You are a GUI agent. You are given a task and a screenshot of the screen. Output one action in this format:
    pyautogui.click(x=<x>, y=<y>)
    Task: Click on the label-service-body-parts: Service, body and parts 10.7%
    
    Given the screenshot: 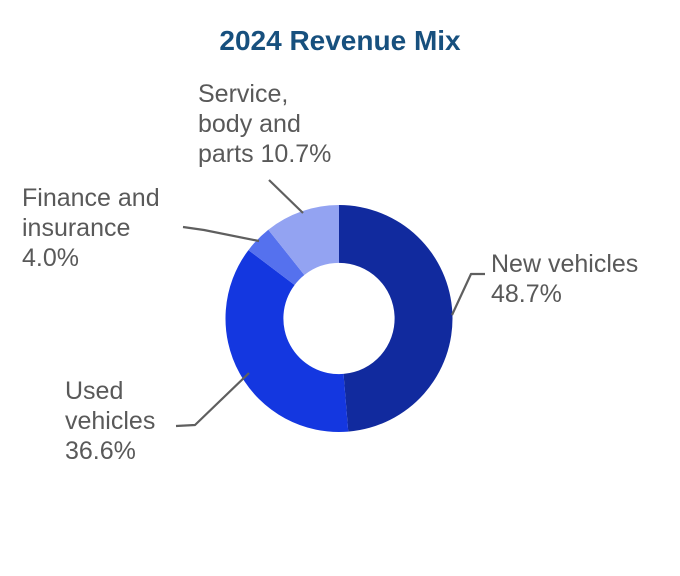 What is the action you would take?
    pyautogui.click(x=265, y=124)
    